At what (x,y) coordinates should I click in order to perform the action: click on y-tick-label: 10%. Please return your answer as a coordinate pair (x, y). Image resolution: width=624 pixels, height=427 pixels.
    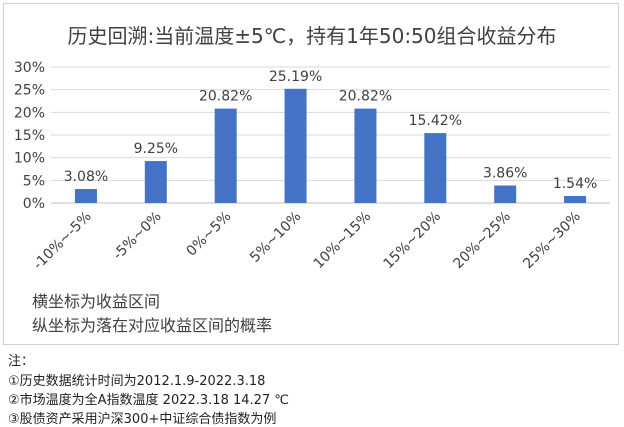
    Looking at the image, I should click on (29, 159).